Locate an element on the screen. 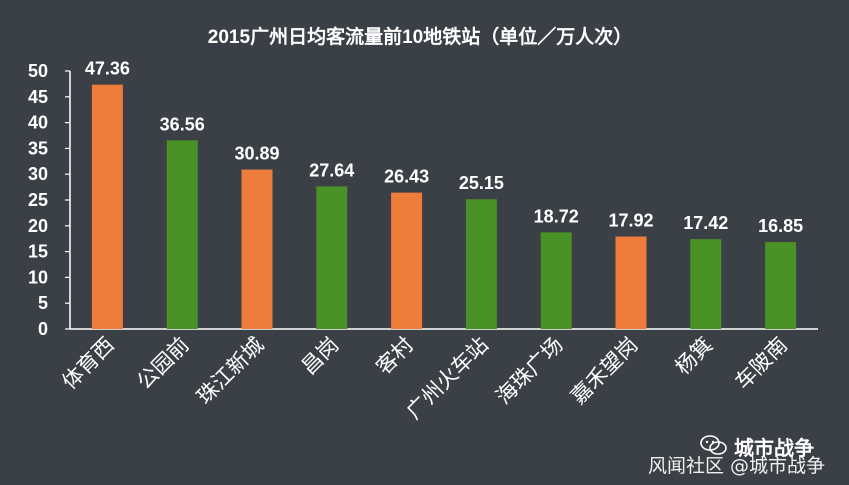 This screenshot has width=849, height=485. data-label: 36.56 is located at coordinates (182, 124).